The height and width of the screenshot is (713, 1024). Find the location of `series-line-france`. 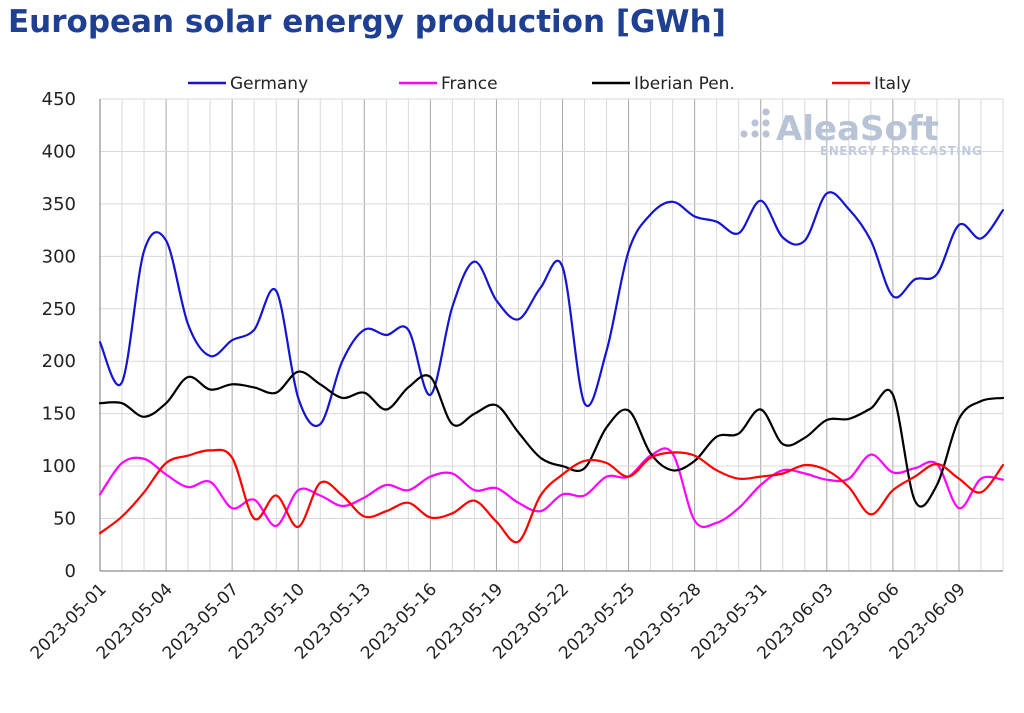

series-line-france is located at coordinates (551, 488).